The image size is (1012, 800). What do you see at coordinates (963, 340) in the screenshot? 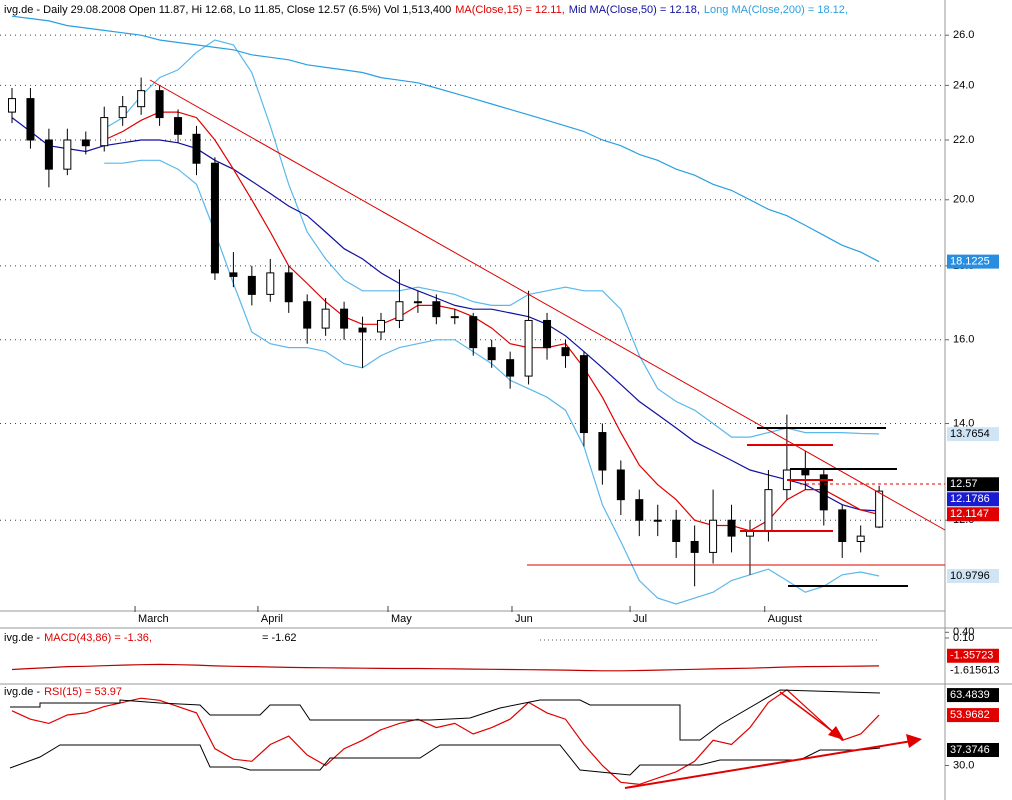
I see `y-tick-label: 16.0` at bounding box center [963, 340].